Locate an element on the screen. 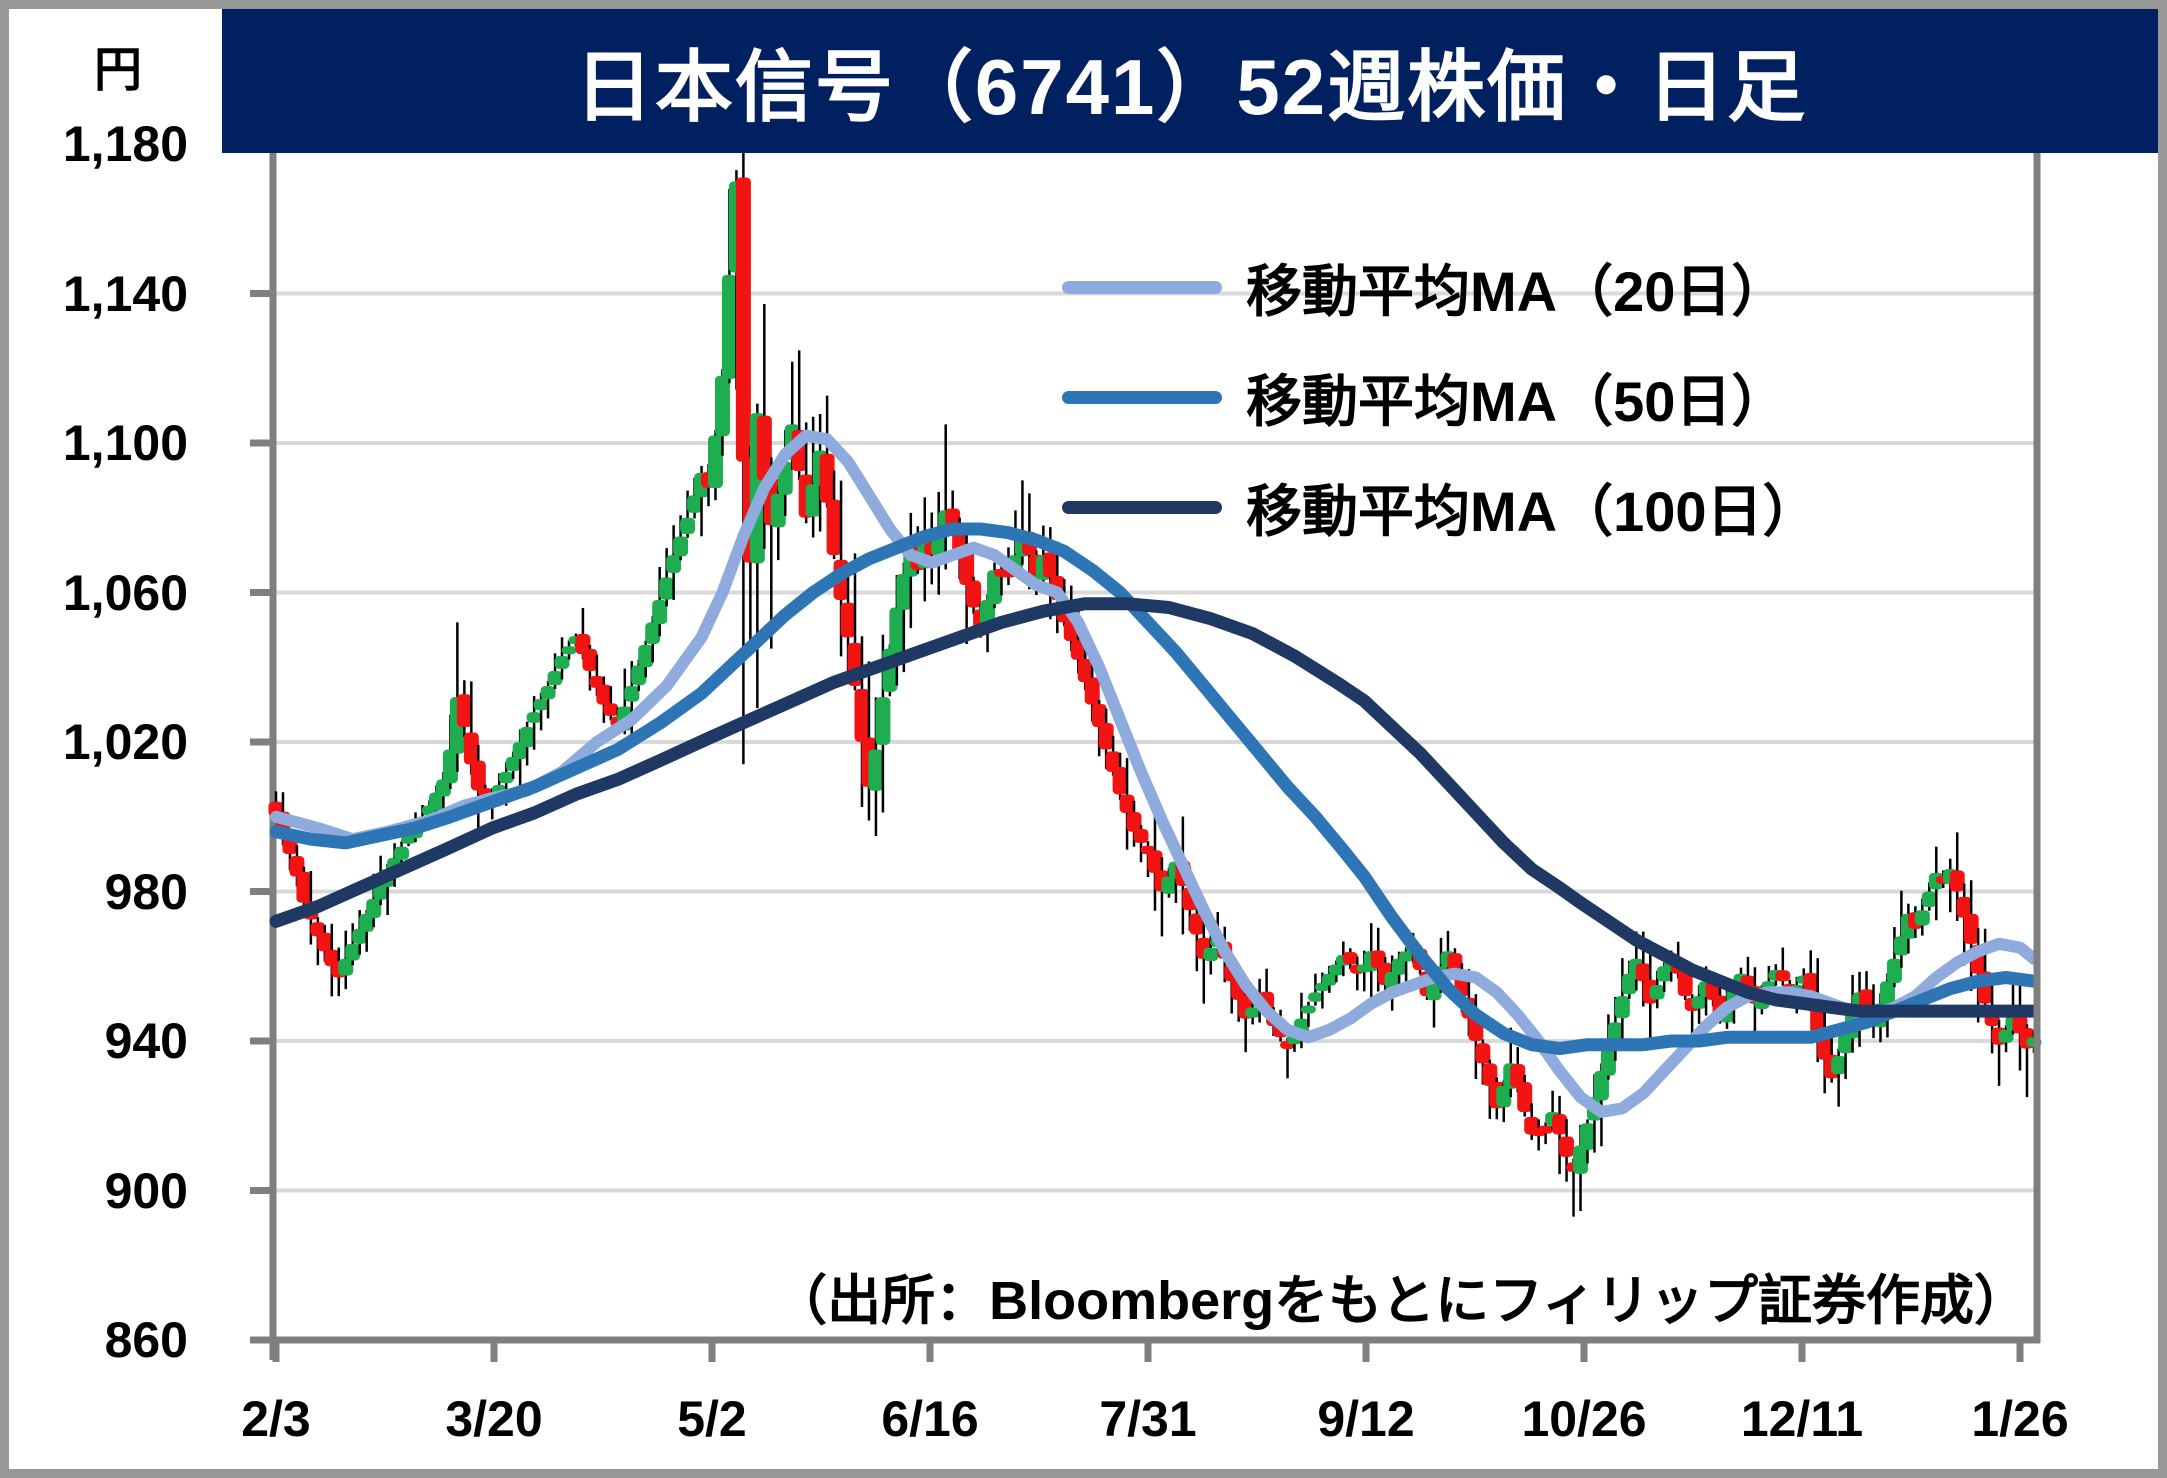 This screenshot has height=1478, width=2167. y-axis-label: 940 is located at coordinates (146, 1041).